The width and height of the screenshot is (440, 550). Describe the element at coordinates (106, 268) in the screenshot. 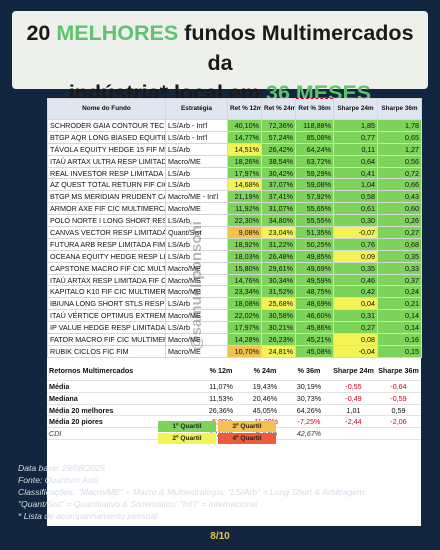

I see `fund-name-cell: CAPSTONE MACRO FIF CIC MULTIM` at that location.